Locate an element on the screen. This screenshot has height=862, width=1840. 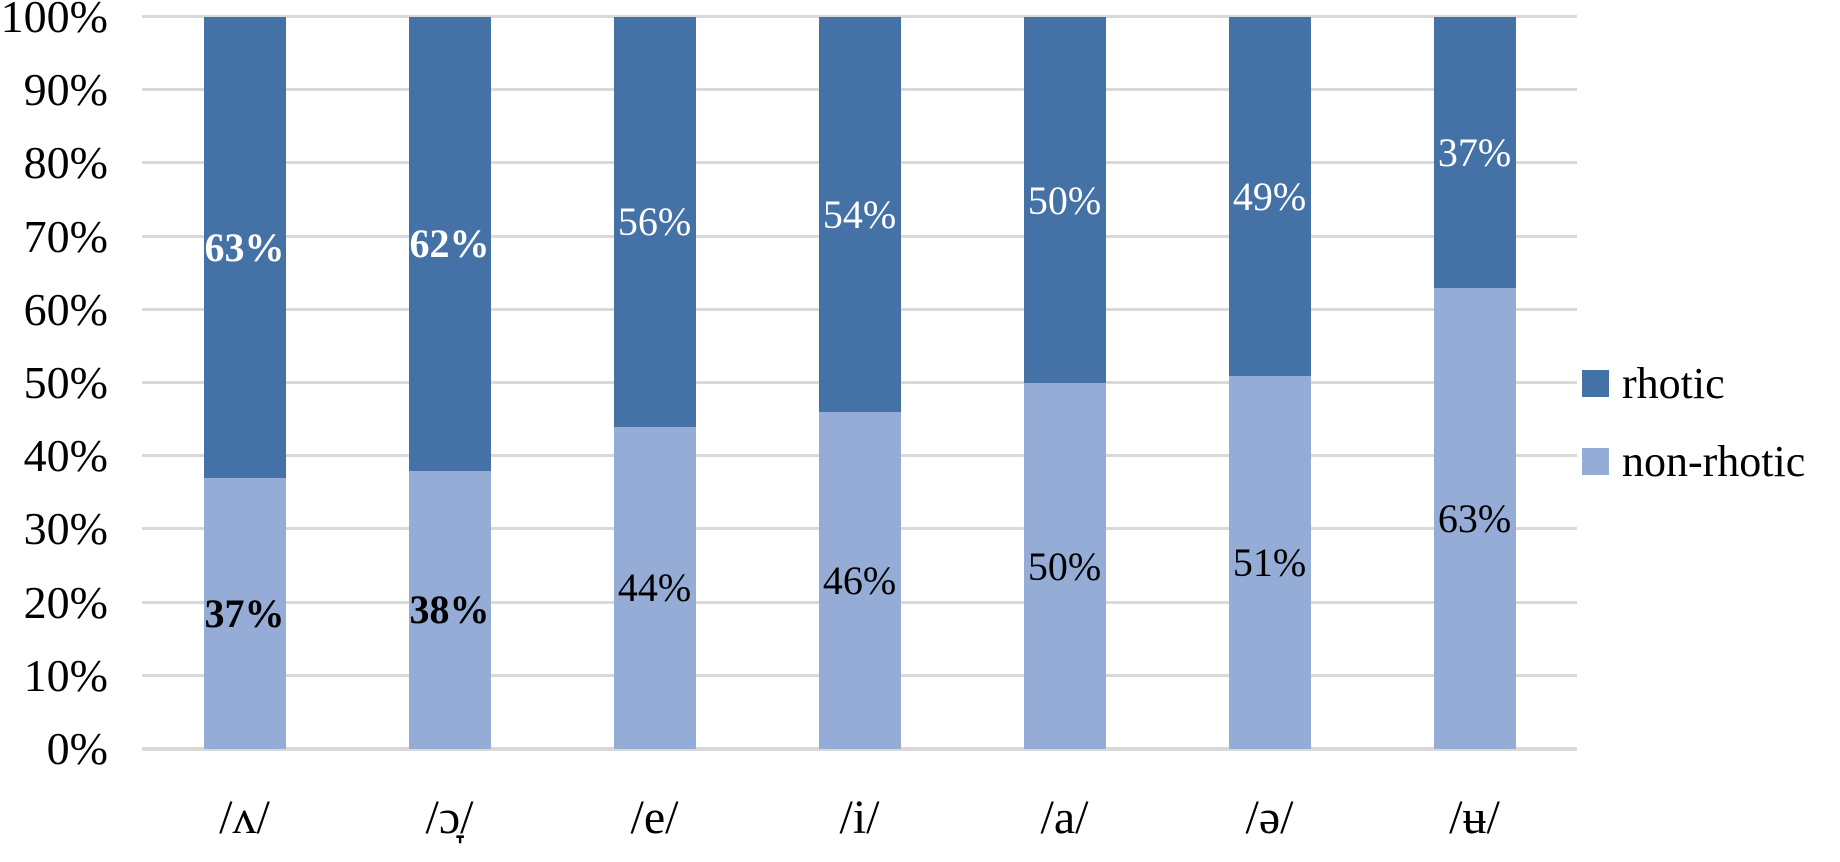
bar-value-label: 54% is located at coordinates (859, 215).